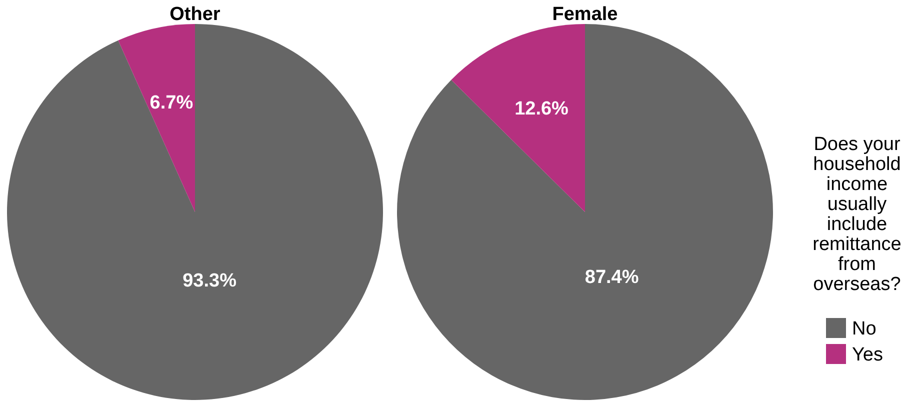  What do you see at coordinates (611, 277) in the screenshot?
I see `data-label: 87.4%` at bounding box center [611, 277].